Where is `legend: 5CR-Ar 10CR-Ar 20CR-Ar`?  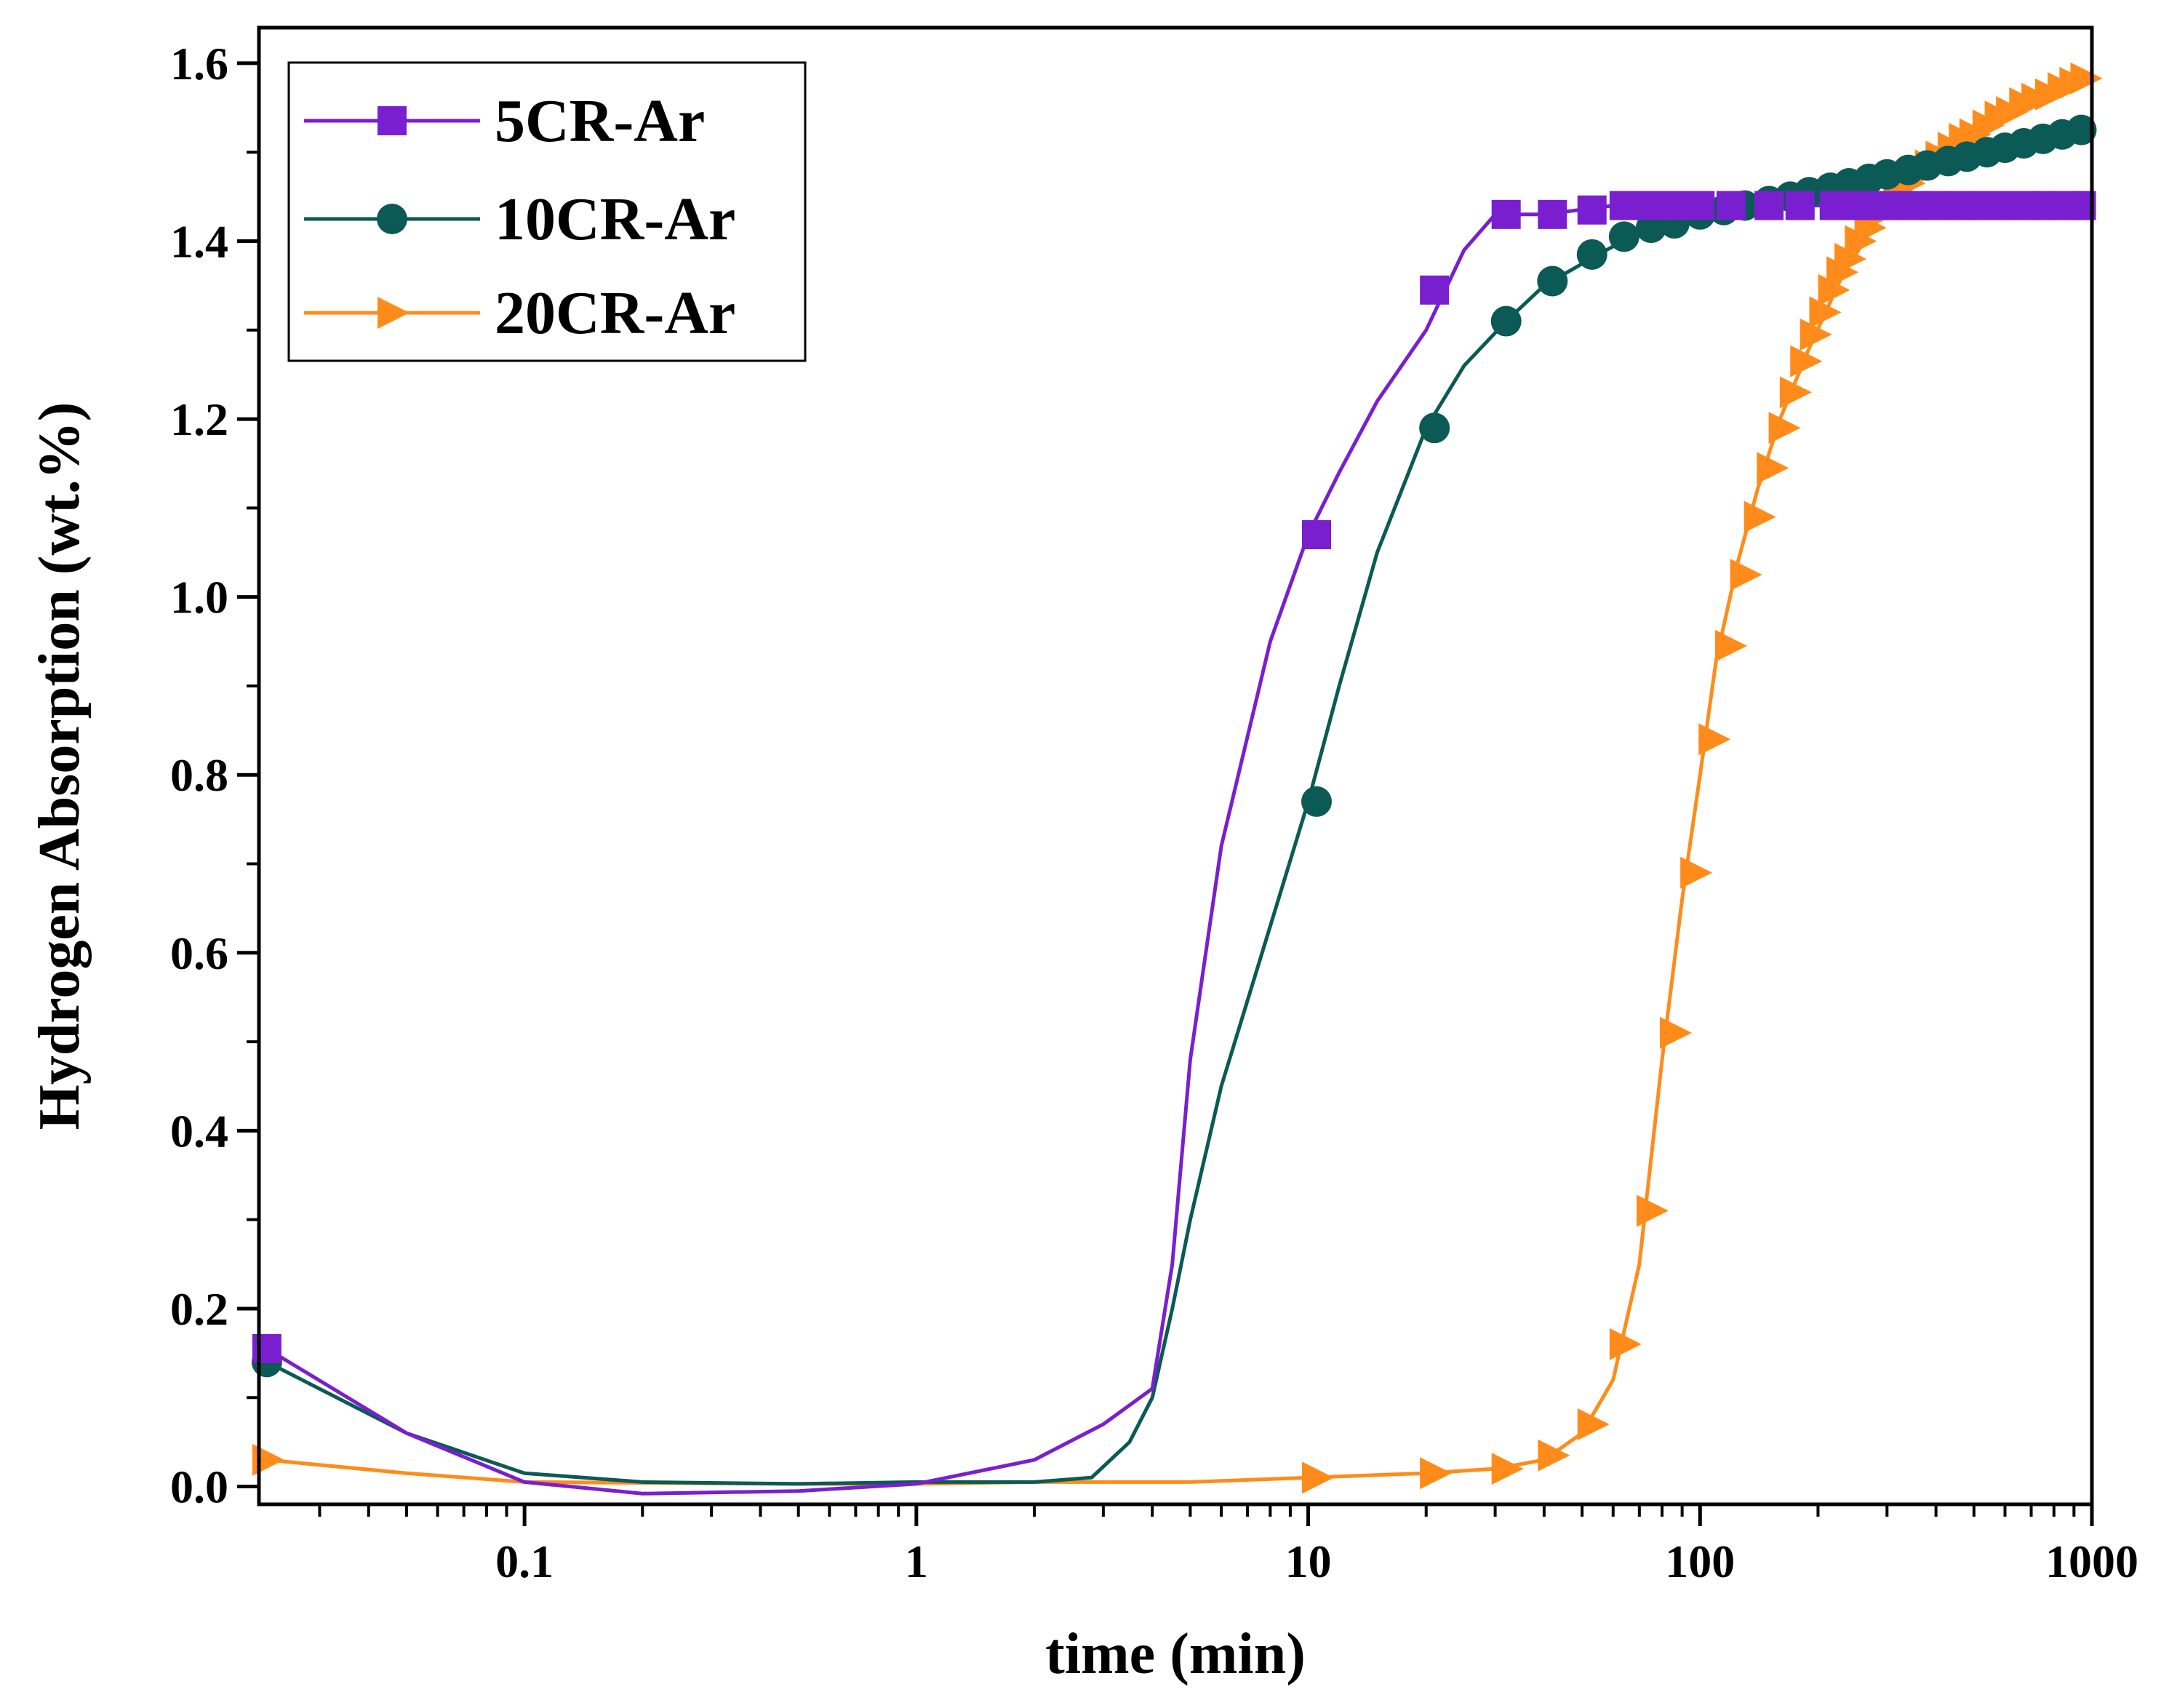 legend: 5CR-Ar 10CR-Ar 20CR-Ar is located at coordinates (547, 211).